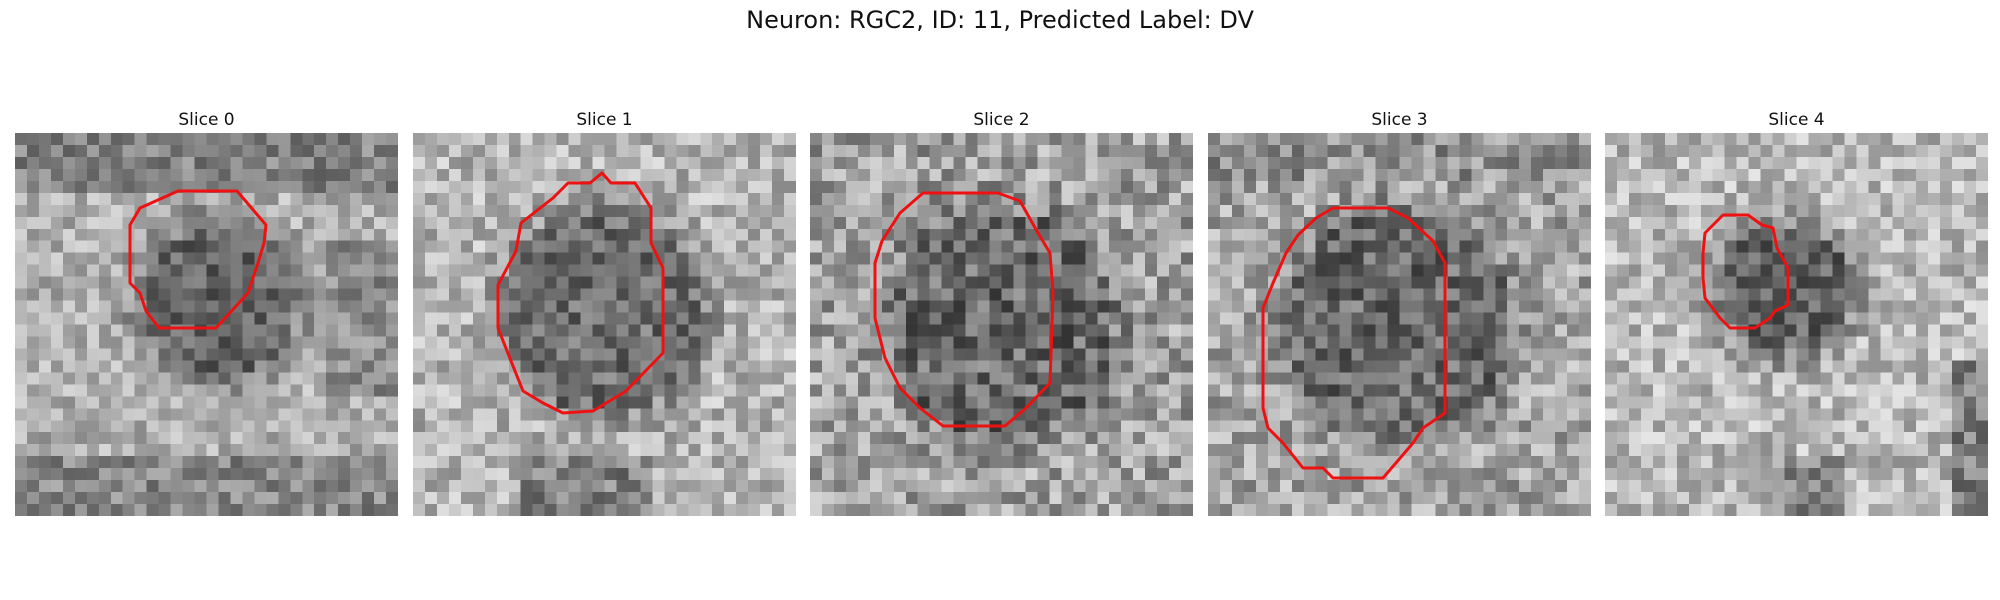 This screenshot has width=2000, height=600. I want to click on slice-0-image, so click(206, 324).